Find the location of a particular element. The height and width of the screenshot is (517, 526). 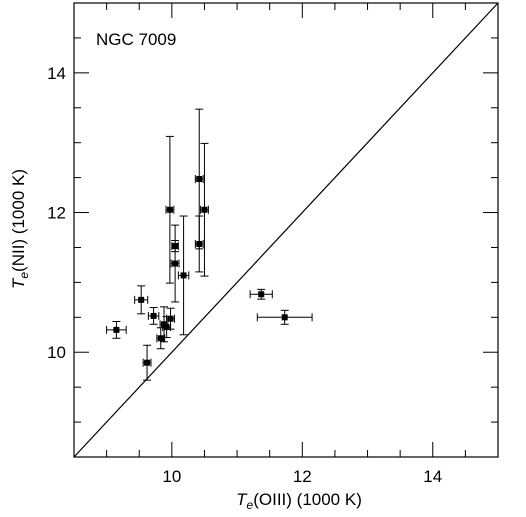

data-points is located at coordinates (200, 271).